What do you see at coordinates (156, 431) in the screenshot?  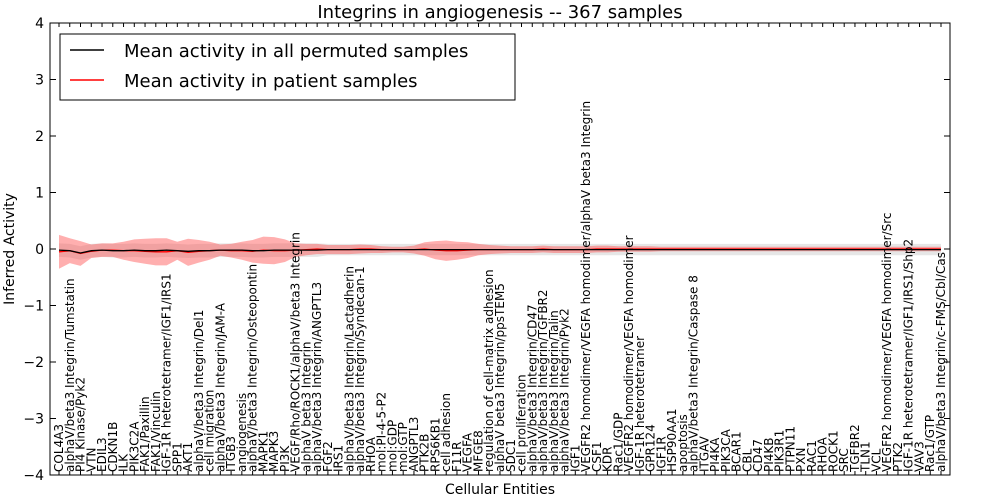 I see `x-tick-label: FAK1/Vinculin` at bounding box center [156, 431].